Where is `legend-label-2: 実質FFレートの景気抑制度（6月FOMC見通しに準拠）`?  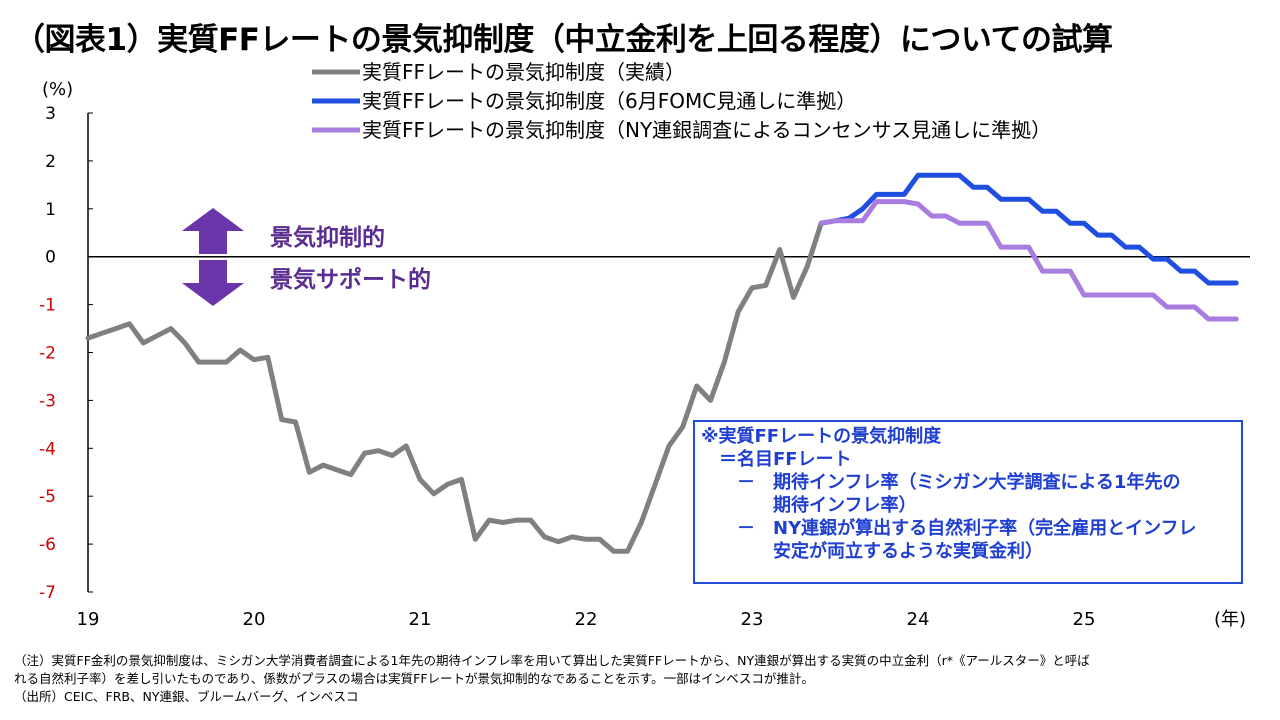
legend-label-2: 実質FFレートの景気抑制度（6月FOMC見通しに準拠） is located at coordinates (609, 101).